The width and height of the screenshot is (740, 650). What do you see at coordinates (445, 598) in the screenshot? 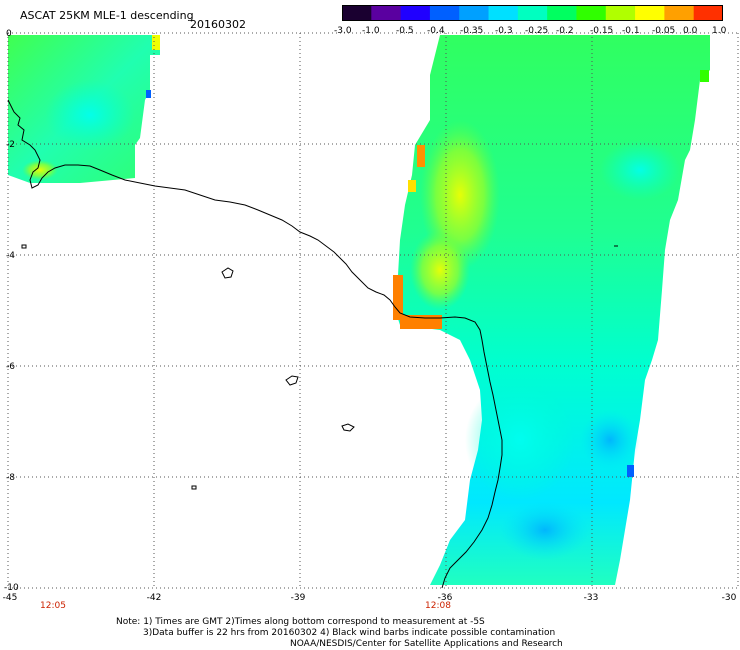
I see `lon-label: -36` at bounding box center [445, 598].